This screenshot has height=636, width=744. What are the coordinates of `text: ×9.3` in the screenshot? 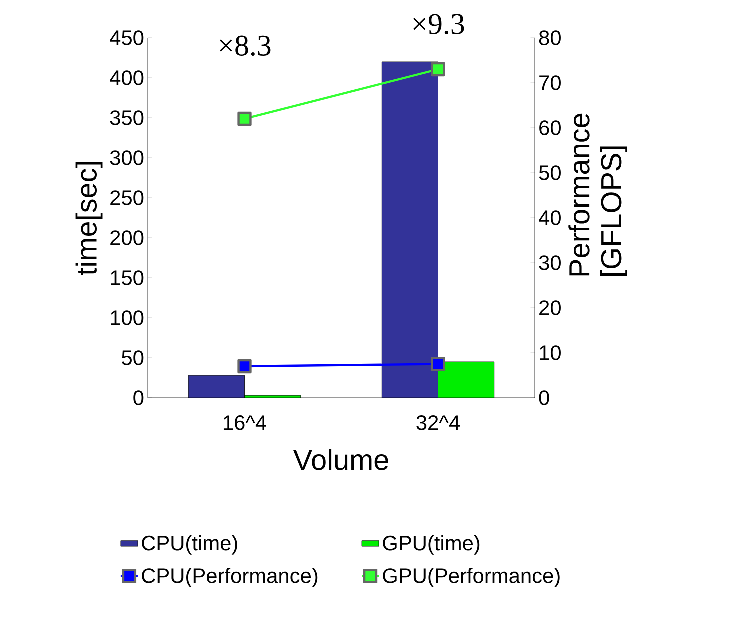 It's located at (439, 24).